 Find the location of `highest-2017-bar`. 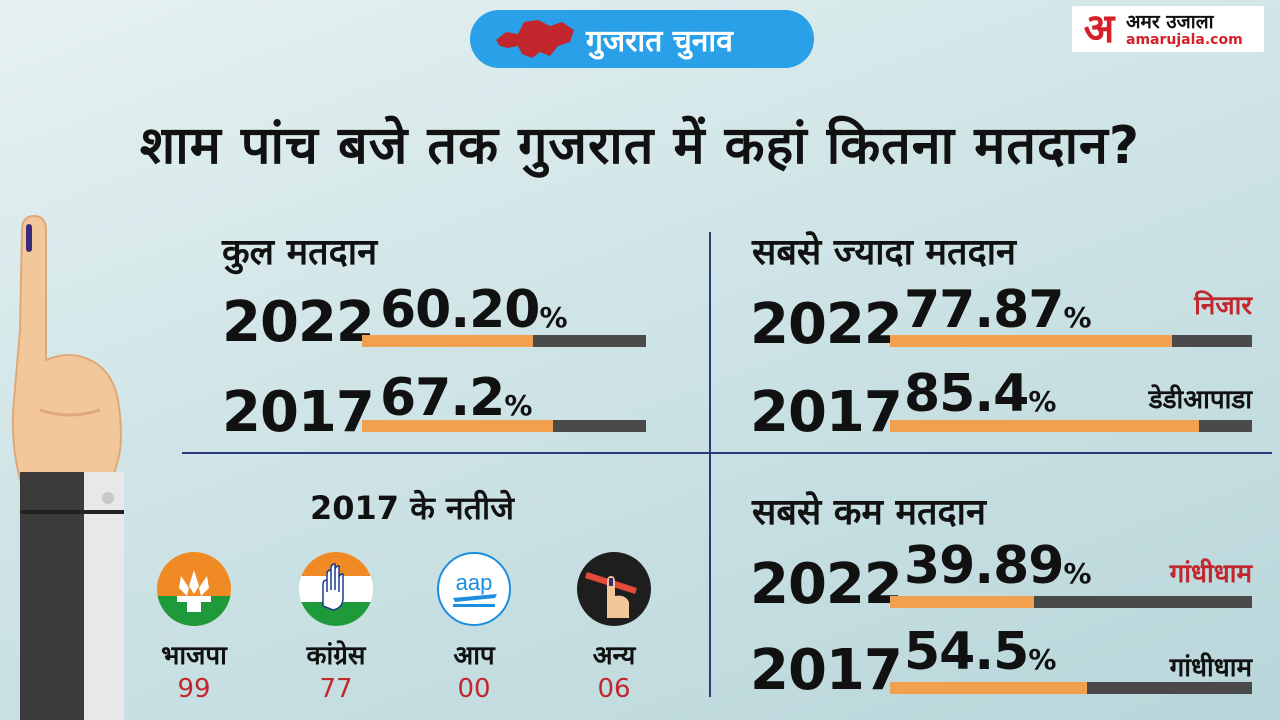

highest-2017-bar is located at coordinates (1071, 426).